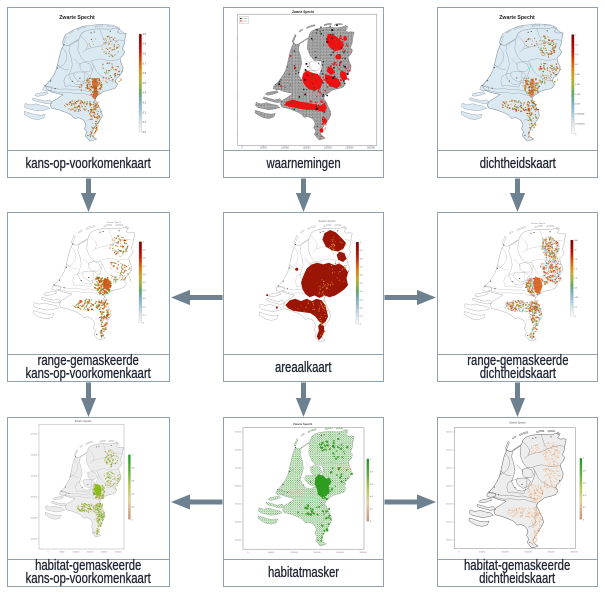 Image resolution: width=605 pixels, height=594 pixels. What do you see at coordinates (576, 260) in the screenshot?
I see `svg-text: 2.0` at bounding box center [576, 260].